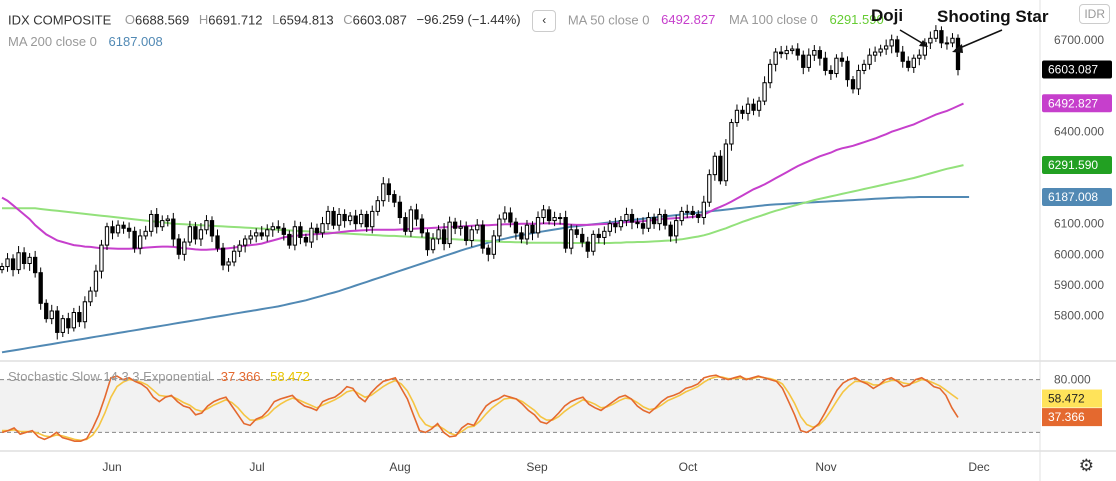 The height and width of the screenshot is (481, 1116). I want to click on high-label: H, so click(203, 20).